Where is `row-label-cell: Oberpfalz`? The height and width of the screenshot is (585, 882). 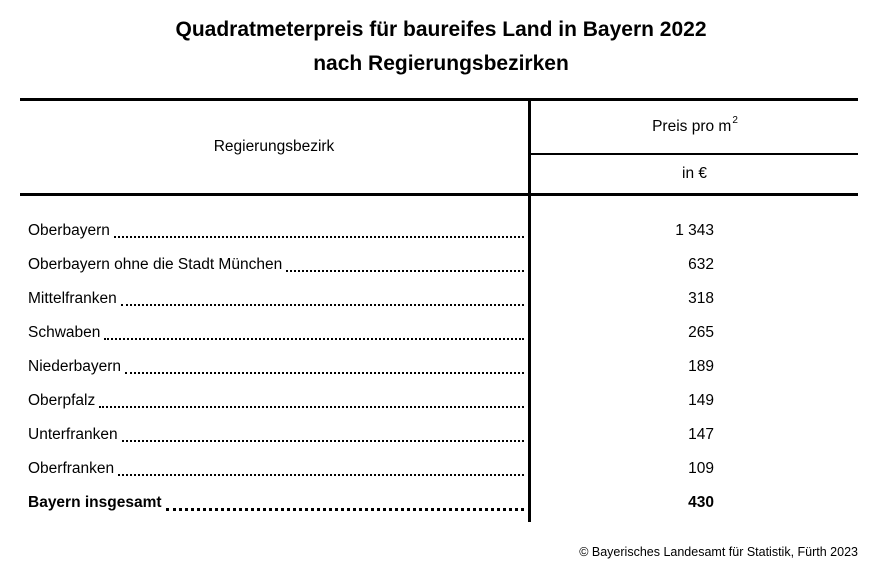
row-label-cell: Oberpfalz is located at coordinates (274, 401).